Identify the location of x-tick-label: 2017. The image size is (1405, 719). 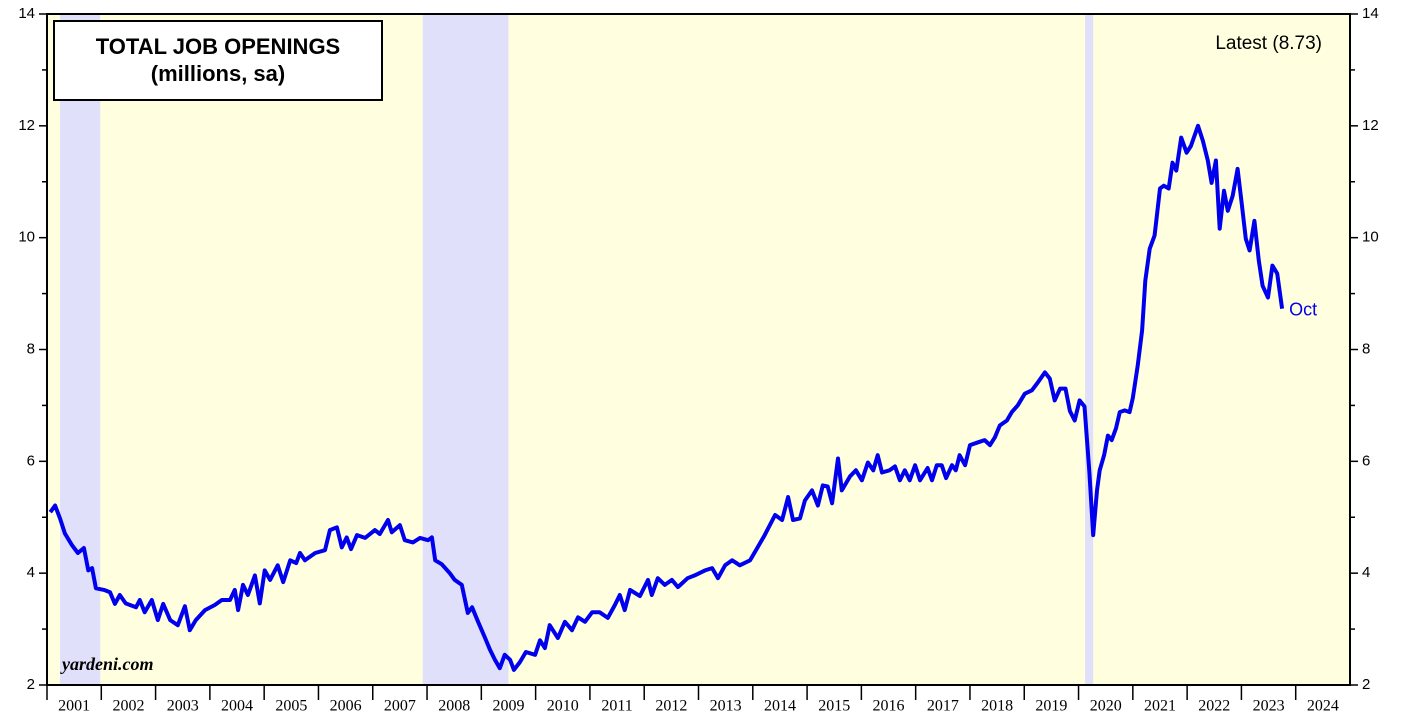
(943, 706).